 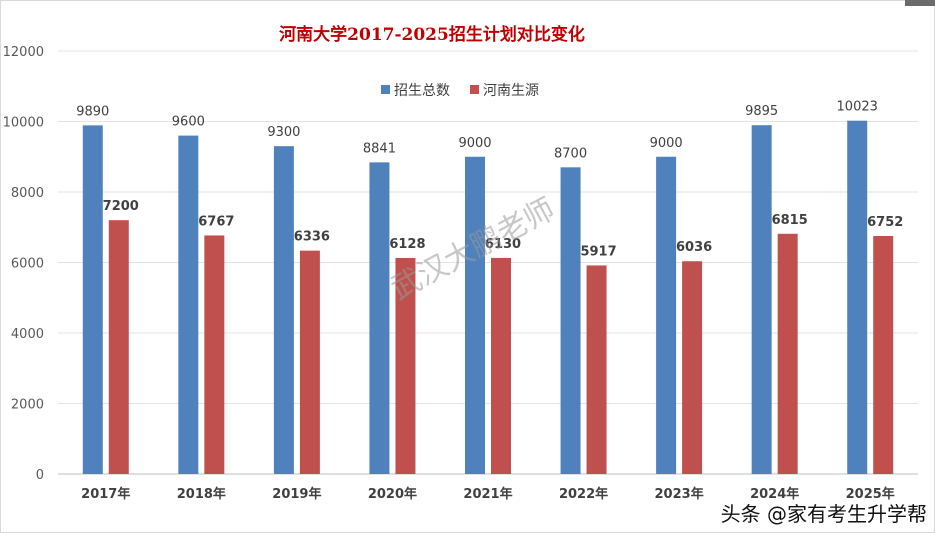 What do you see at coordinates (598, 251) in the screenshot?
I see `data-label-local: 5917` at bounding box center [598, 251].